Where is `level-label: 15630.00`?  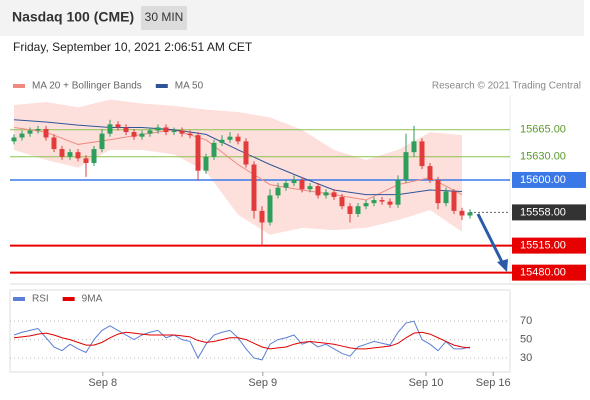
level-label: 15630.00 is located at coordinates (543, 157).